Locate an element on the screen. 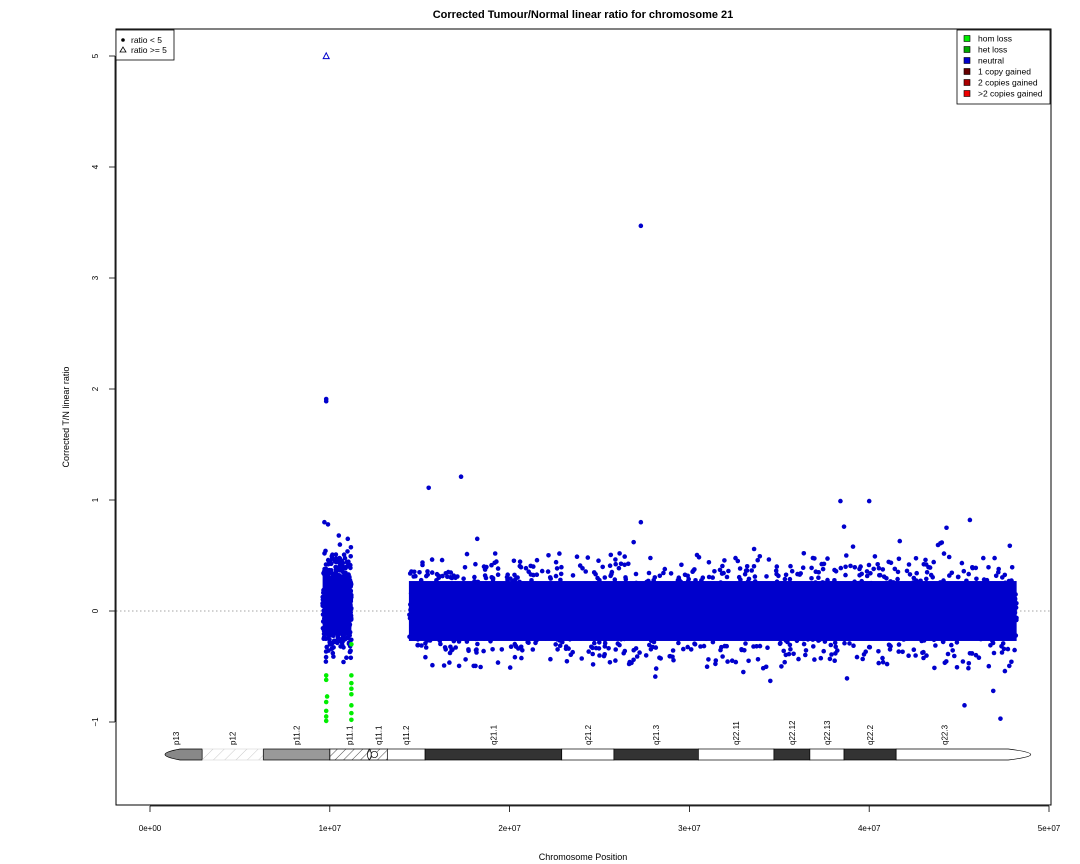 The image size is (1080, 864). ideogram-band-label: q22.3 is located at coordinates (945, 734).